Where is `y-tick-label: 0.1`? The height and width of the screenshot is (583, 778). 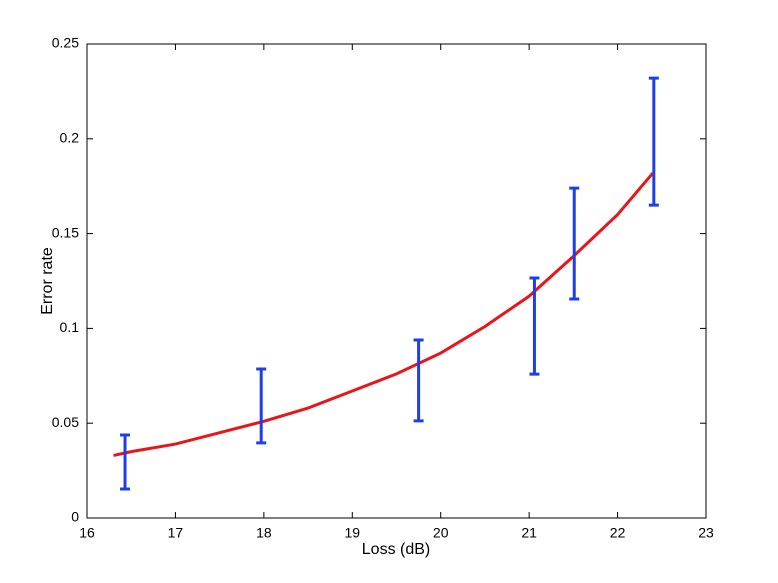
y-tick-label: 0.1 is located at coordinates (70, 327).